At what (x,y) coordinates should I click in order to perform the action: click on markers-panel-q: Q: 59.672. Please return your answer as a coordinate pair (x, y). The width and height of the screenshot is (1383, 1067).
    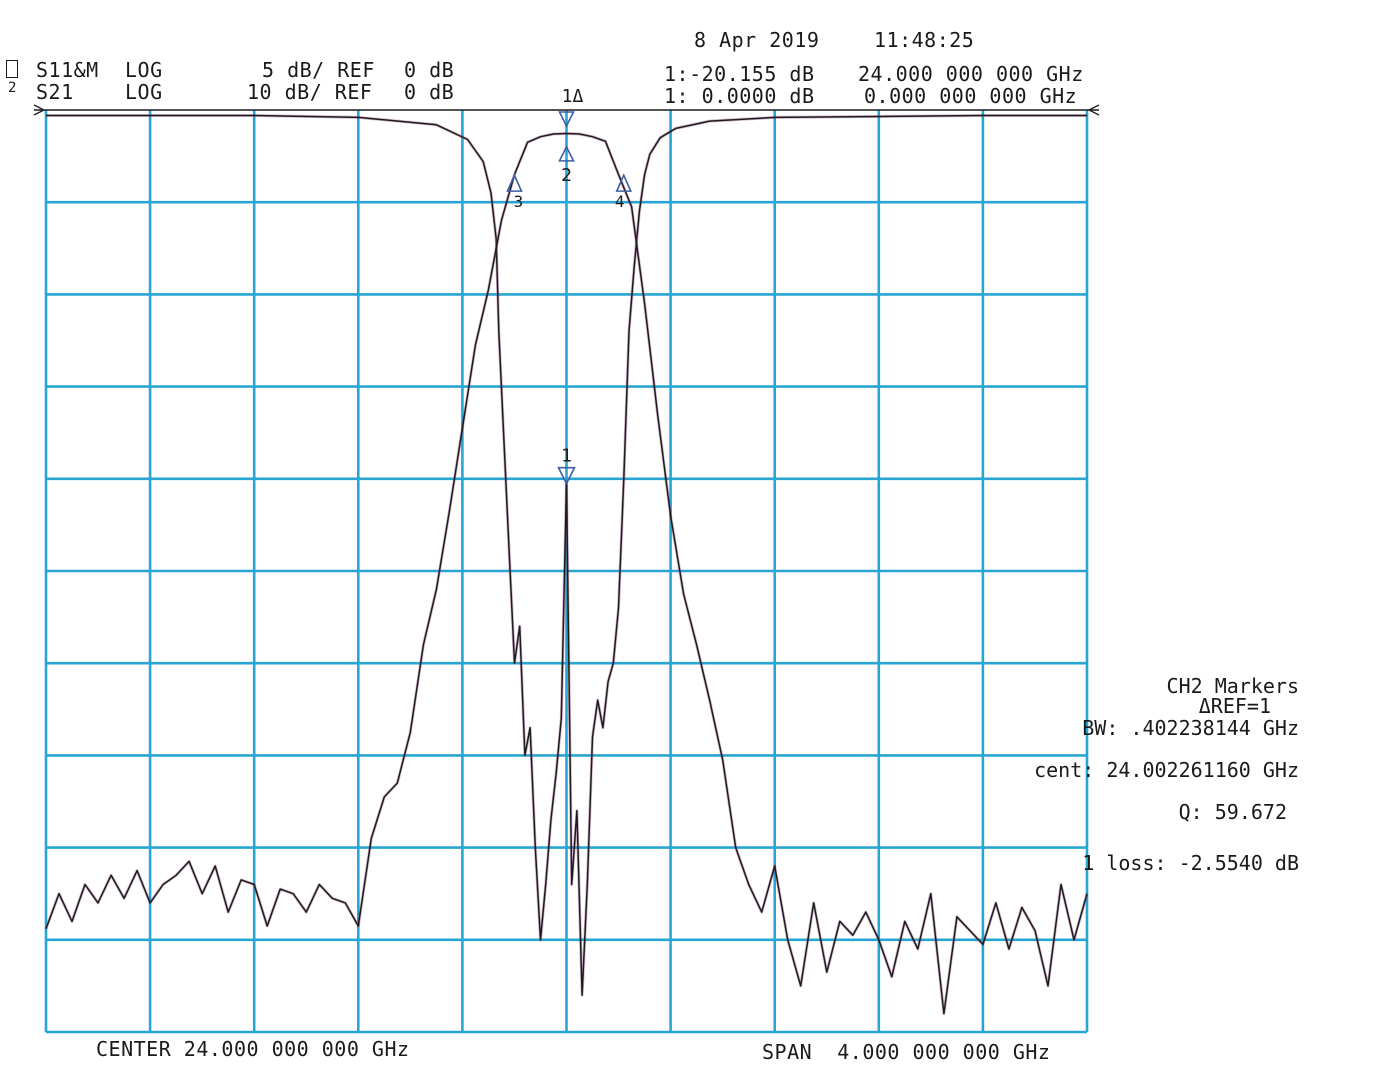
    Looking at the image, I should click on (1232, 812).